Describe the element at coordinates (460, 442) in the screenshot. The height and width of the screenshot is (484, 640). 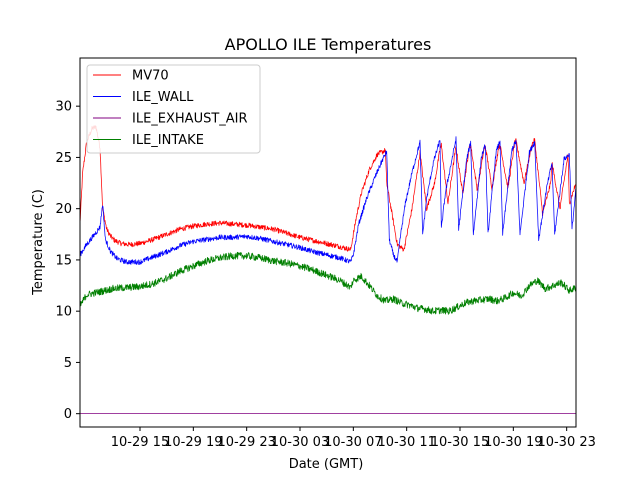
I see `x-tick-label: 10-30 15` at that location.